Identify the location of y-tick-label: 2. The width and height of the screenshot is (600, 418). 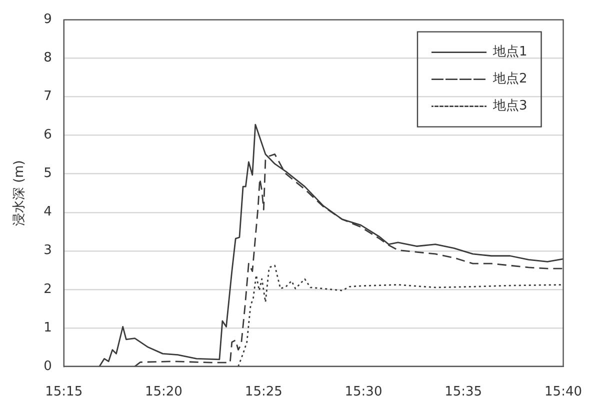
(48, 289).